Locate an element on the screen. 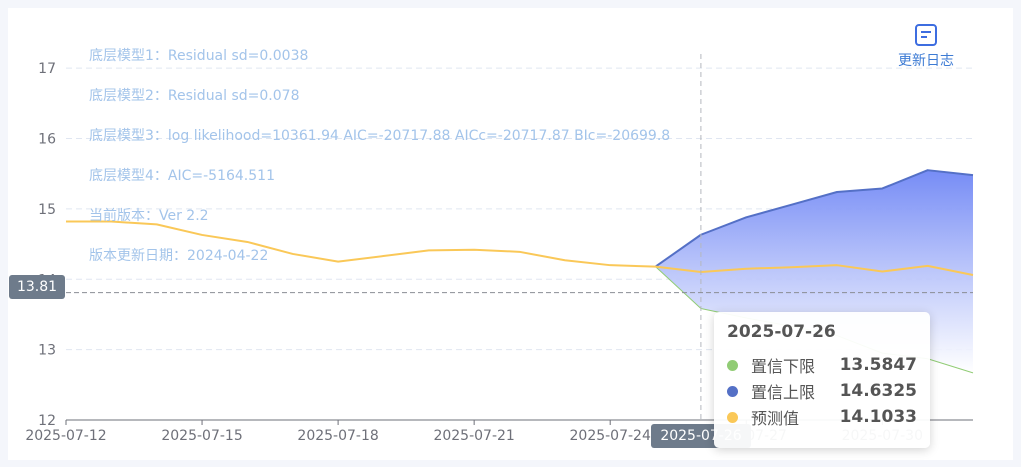  y-tick-label: 16 is located at coordinates (47, 140).